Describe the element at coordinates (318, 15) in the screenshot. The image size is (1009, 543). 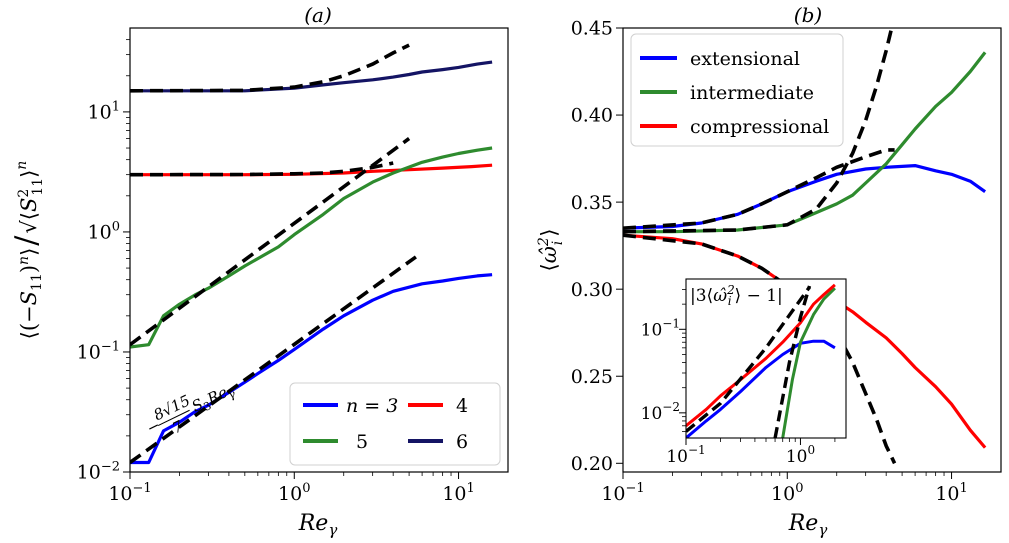
I see `panel-a-title: (a)` at that location.